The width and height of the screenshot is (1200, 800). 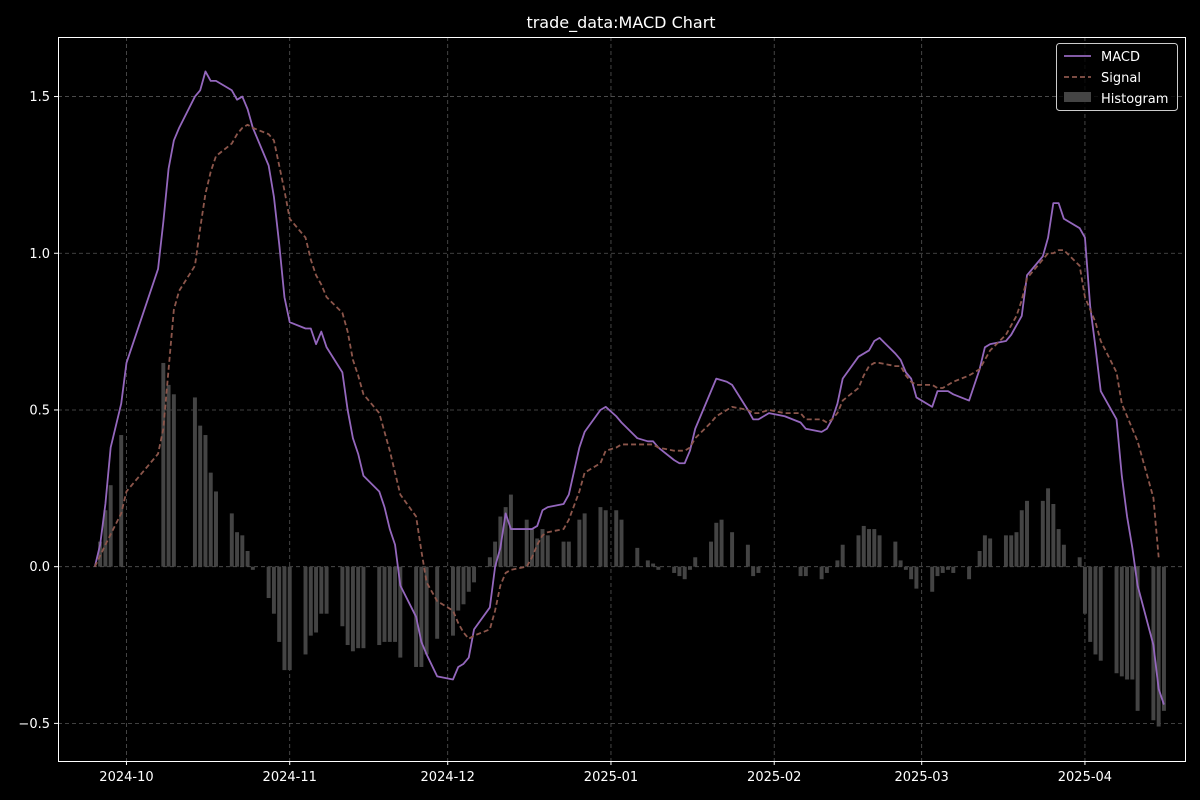 What do you see at coordinates (126, 777) in the screenshot?
I see `x-tick-label: 2024-10` at bounding box center [126, 777].